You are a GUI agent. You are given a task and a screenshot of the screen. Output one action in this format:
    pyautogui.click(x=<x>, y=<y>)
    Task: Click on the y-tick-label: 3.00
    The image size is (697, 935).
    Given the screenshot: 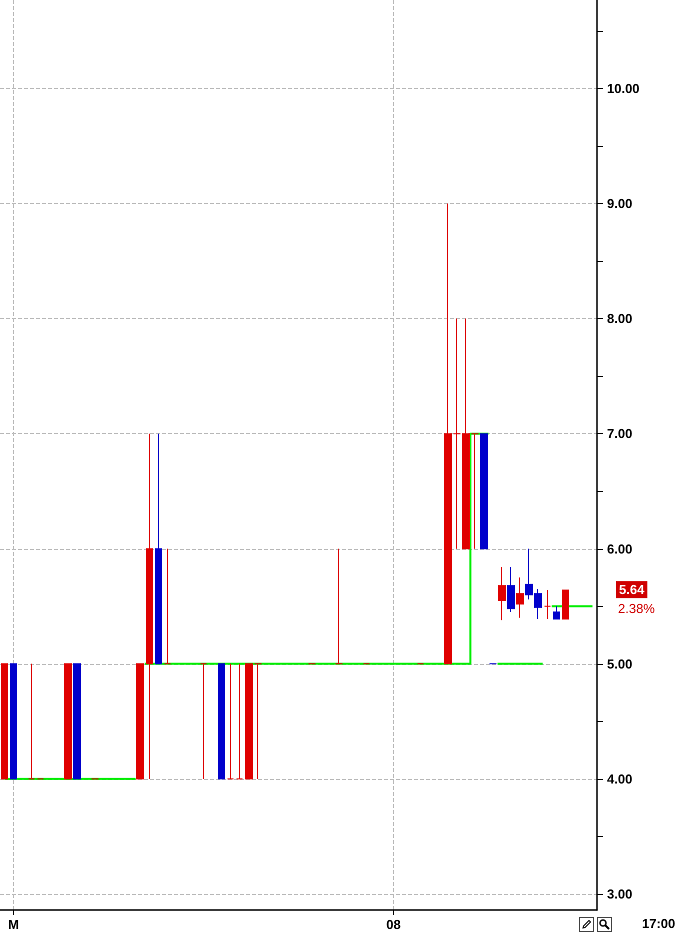 What is the action you would take?
    pyautogui.click(x=619, y=894)
    